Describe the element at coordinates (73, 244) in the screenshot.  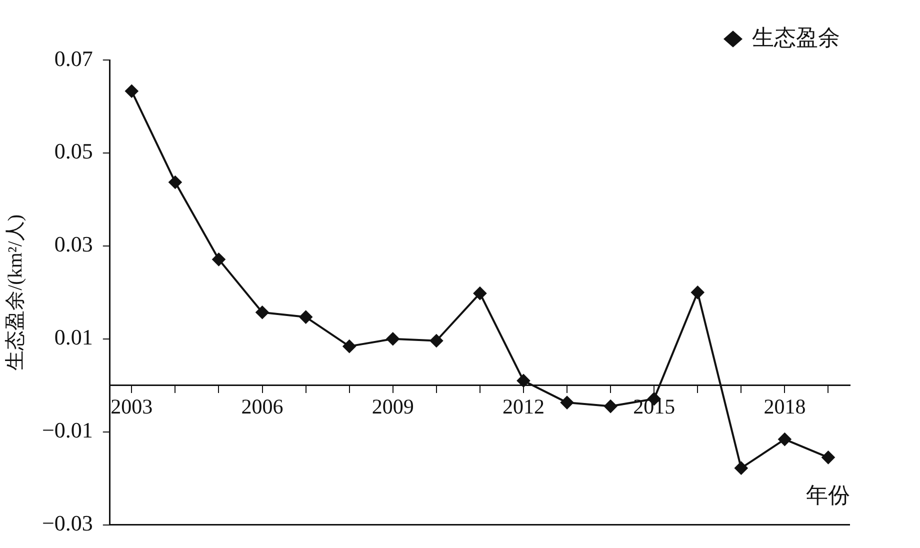
I see `y-tick-label: 0.03` at that location.